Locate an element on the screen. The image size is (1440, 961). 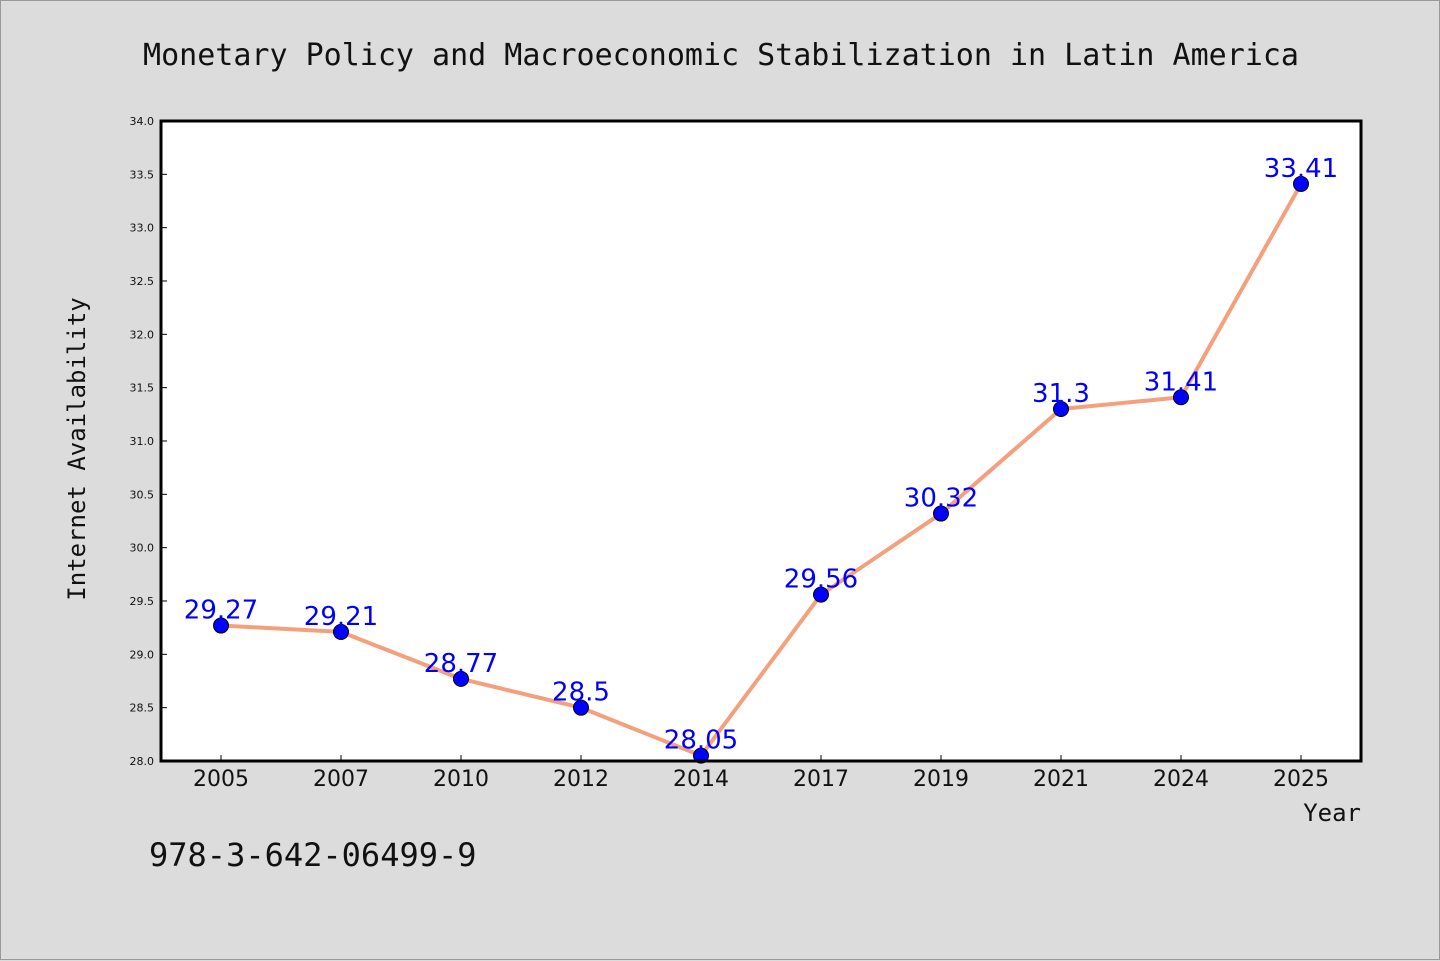
data-label: 29.27 is located at coordinates (221, 611).